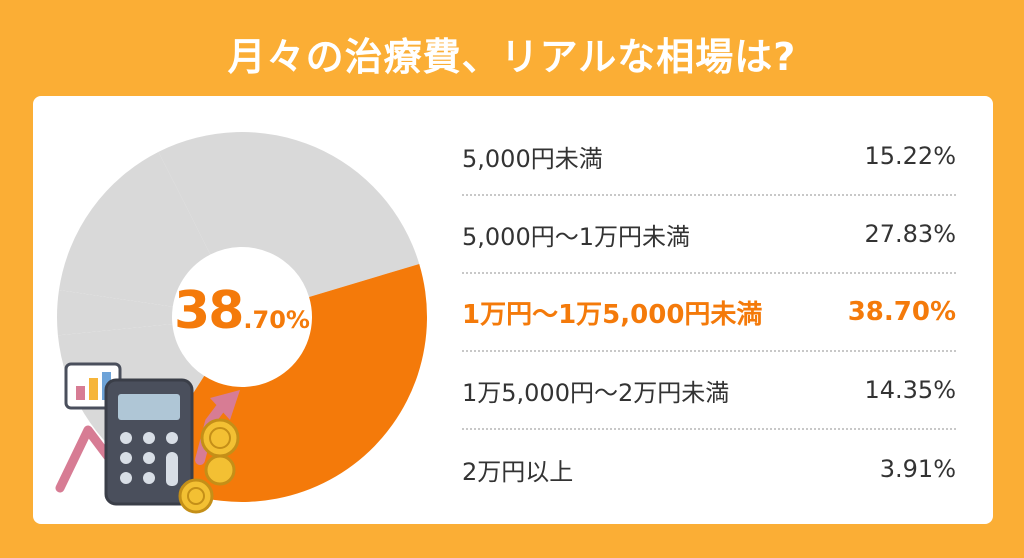  I want to click on center-percentage: 38.70%, so click(242, 321).